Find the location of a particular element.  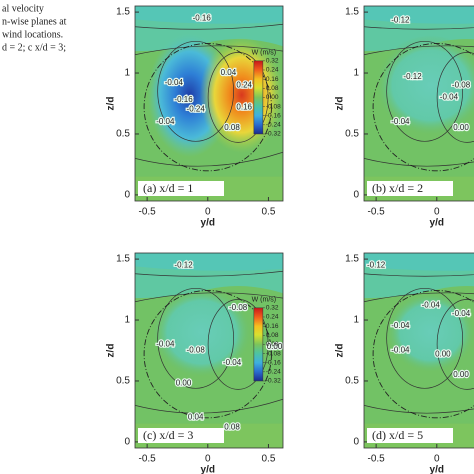

blob is located at coordinates (430, 332).